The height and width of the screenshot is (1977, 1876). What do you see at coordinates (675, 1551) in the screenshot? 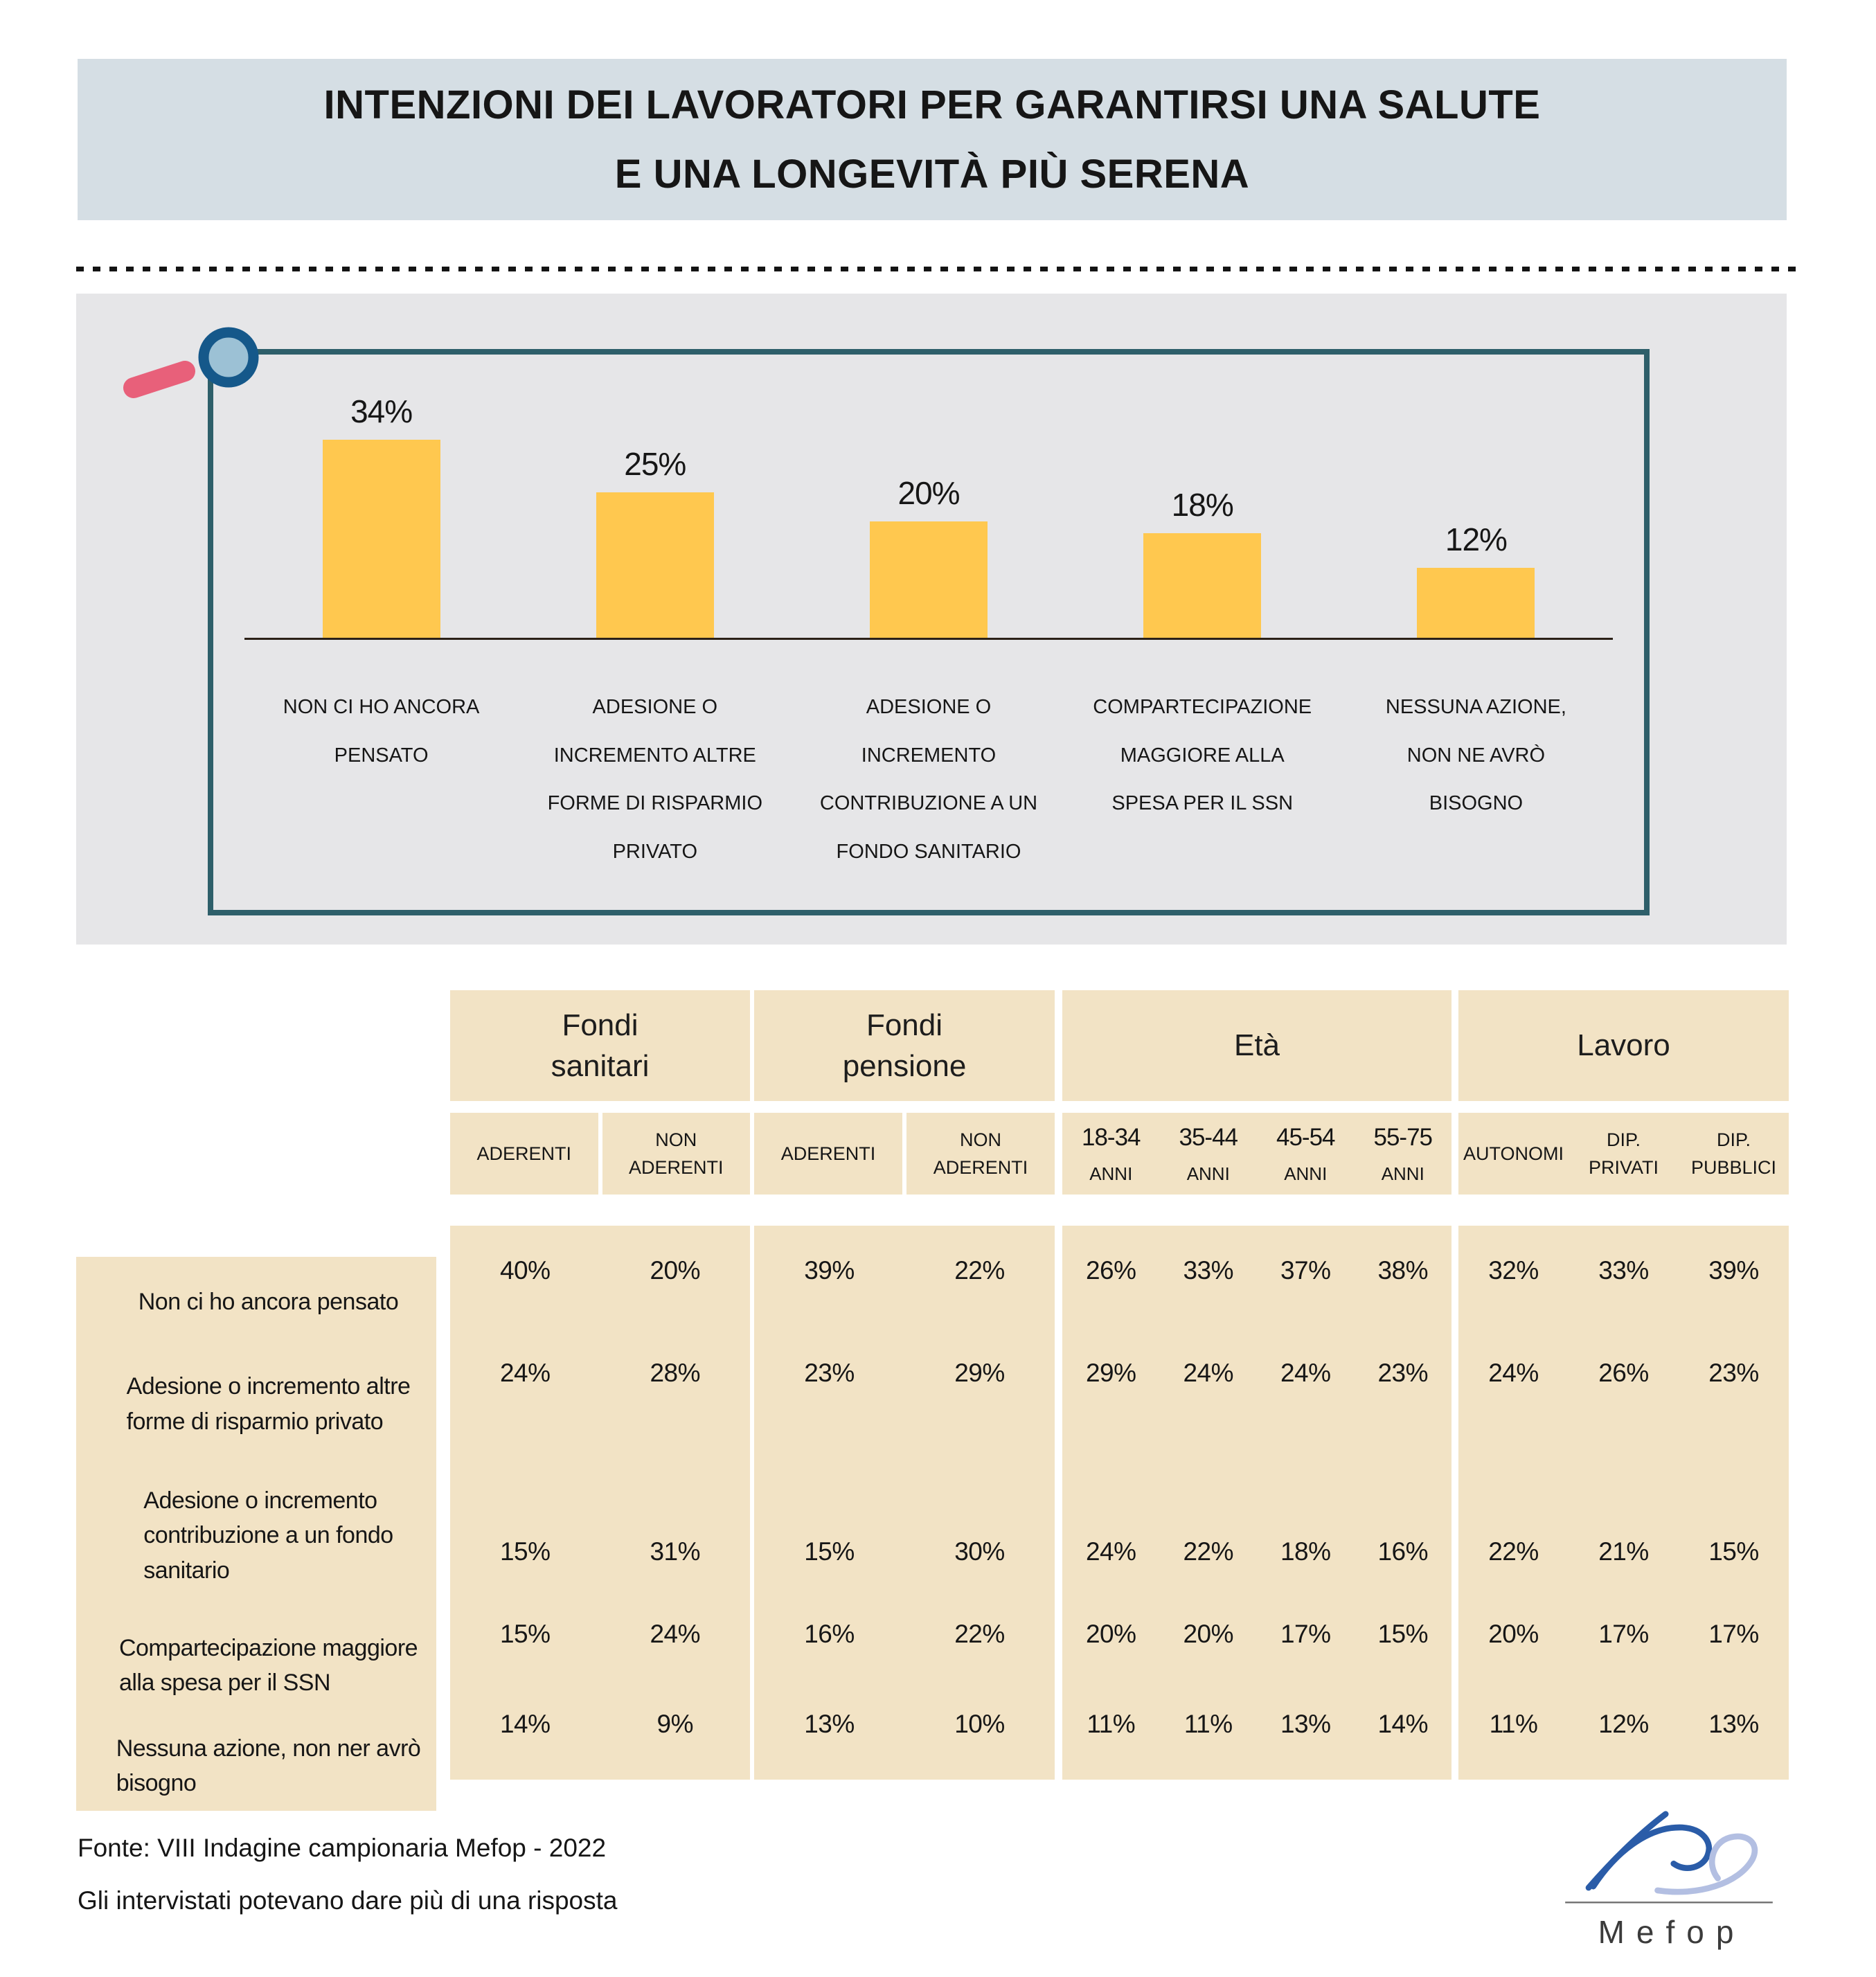
I see `table-cell: 31%` at bounding box center [675, 1551].